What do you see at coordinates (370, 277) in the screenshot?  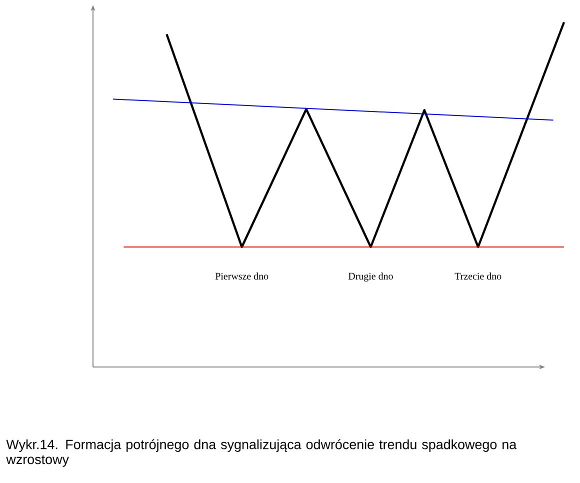 I see `annotation: Drugie dno` at bounding box center [370, 277].